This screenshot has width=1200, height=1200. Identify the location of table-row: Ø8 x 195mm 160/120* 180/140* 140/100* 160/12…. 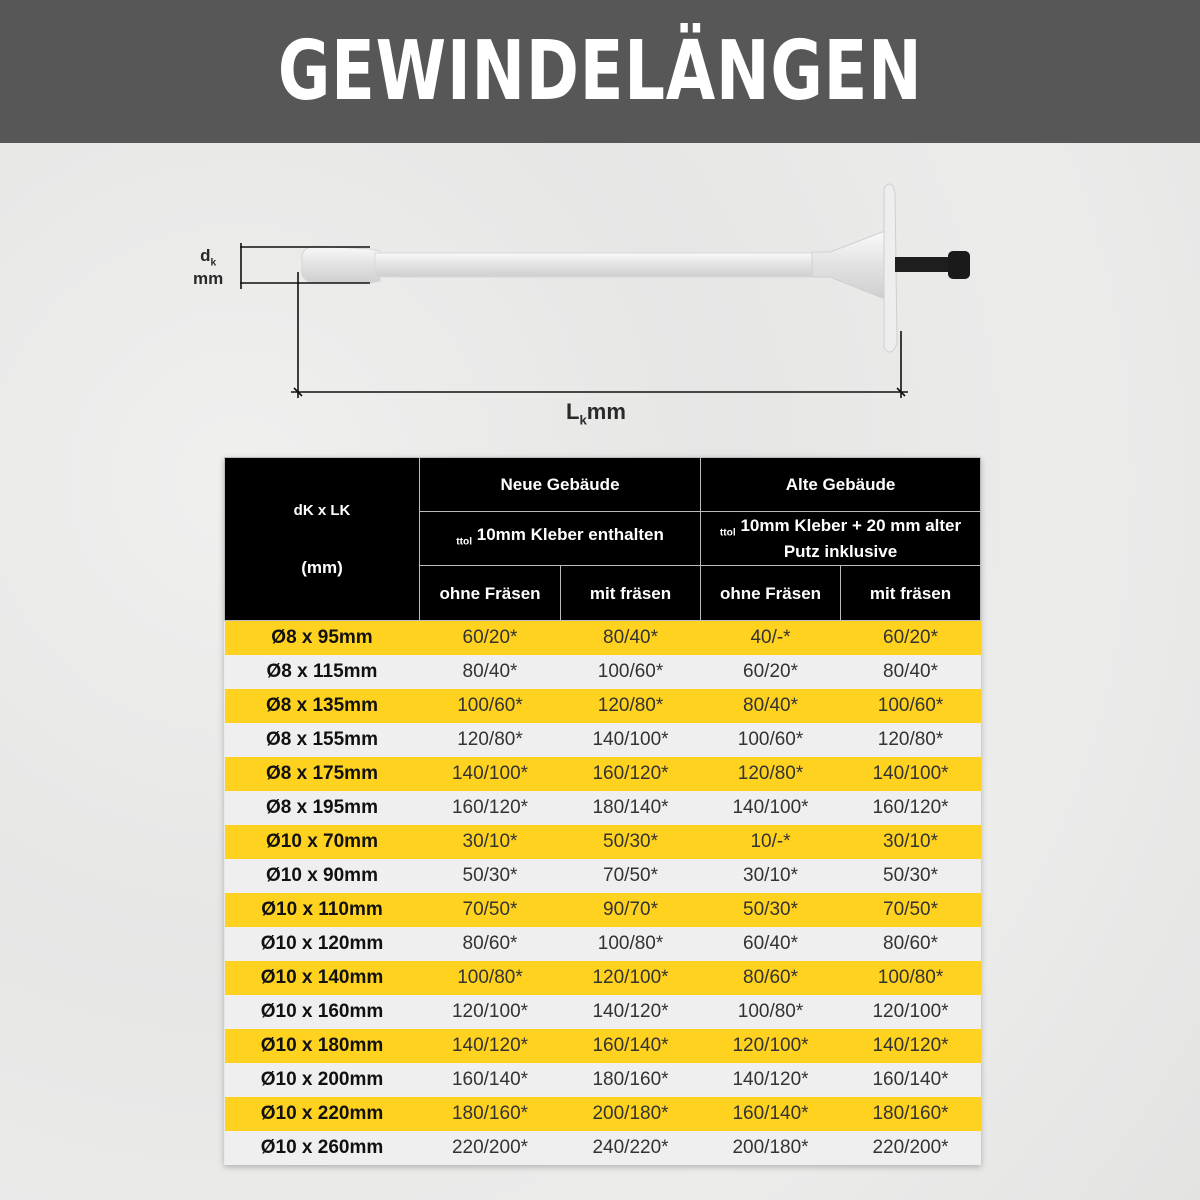
(602, 808).